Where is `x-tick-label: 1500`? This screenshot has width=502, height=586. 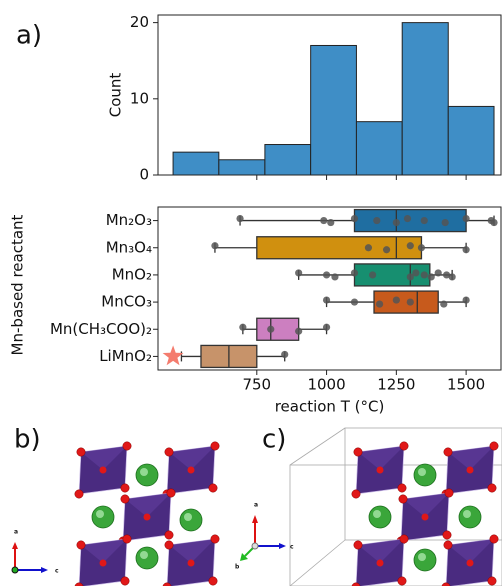
x-tick-label: 1500 is located at coordinates (466, 385).